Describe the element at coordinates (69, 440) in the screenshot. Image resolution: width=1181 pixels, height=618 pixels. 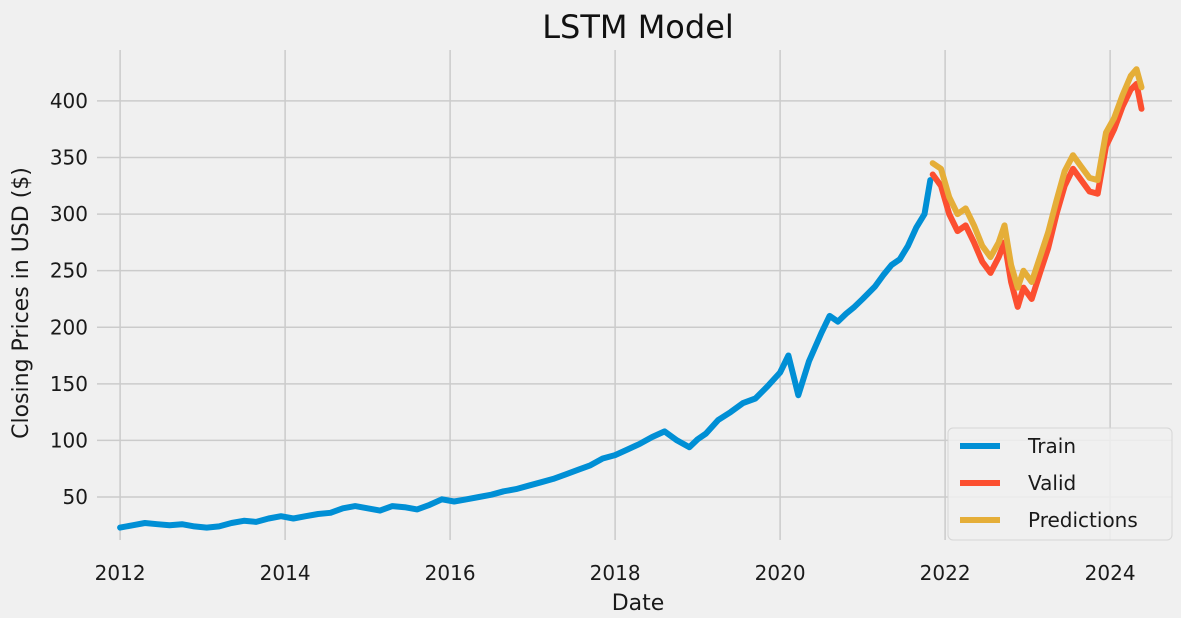
I see `y-tick-label: 100` at that location.